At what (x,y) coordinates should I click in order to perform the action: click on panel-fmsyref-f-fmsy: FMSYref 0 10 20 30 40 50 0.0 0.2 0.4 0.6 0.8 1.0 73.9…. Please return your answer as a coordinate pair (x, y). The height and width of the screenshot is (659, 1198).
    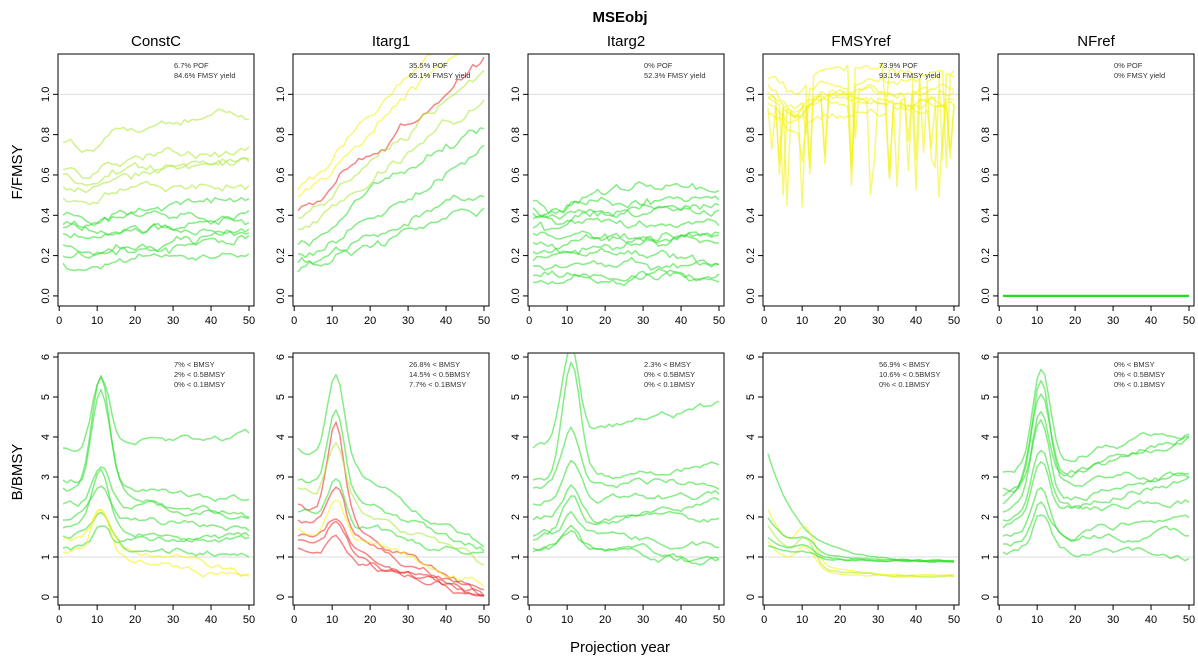
    Looking at the image, I should click on (852, 180).